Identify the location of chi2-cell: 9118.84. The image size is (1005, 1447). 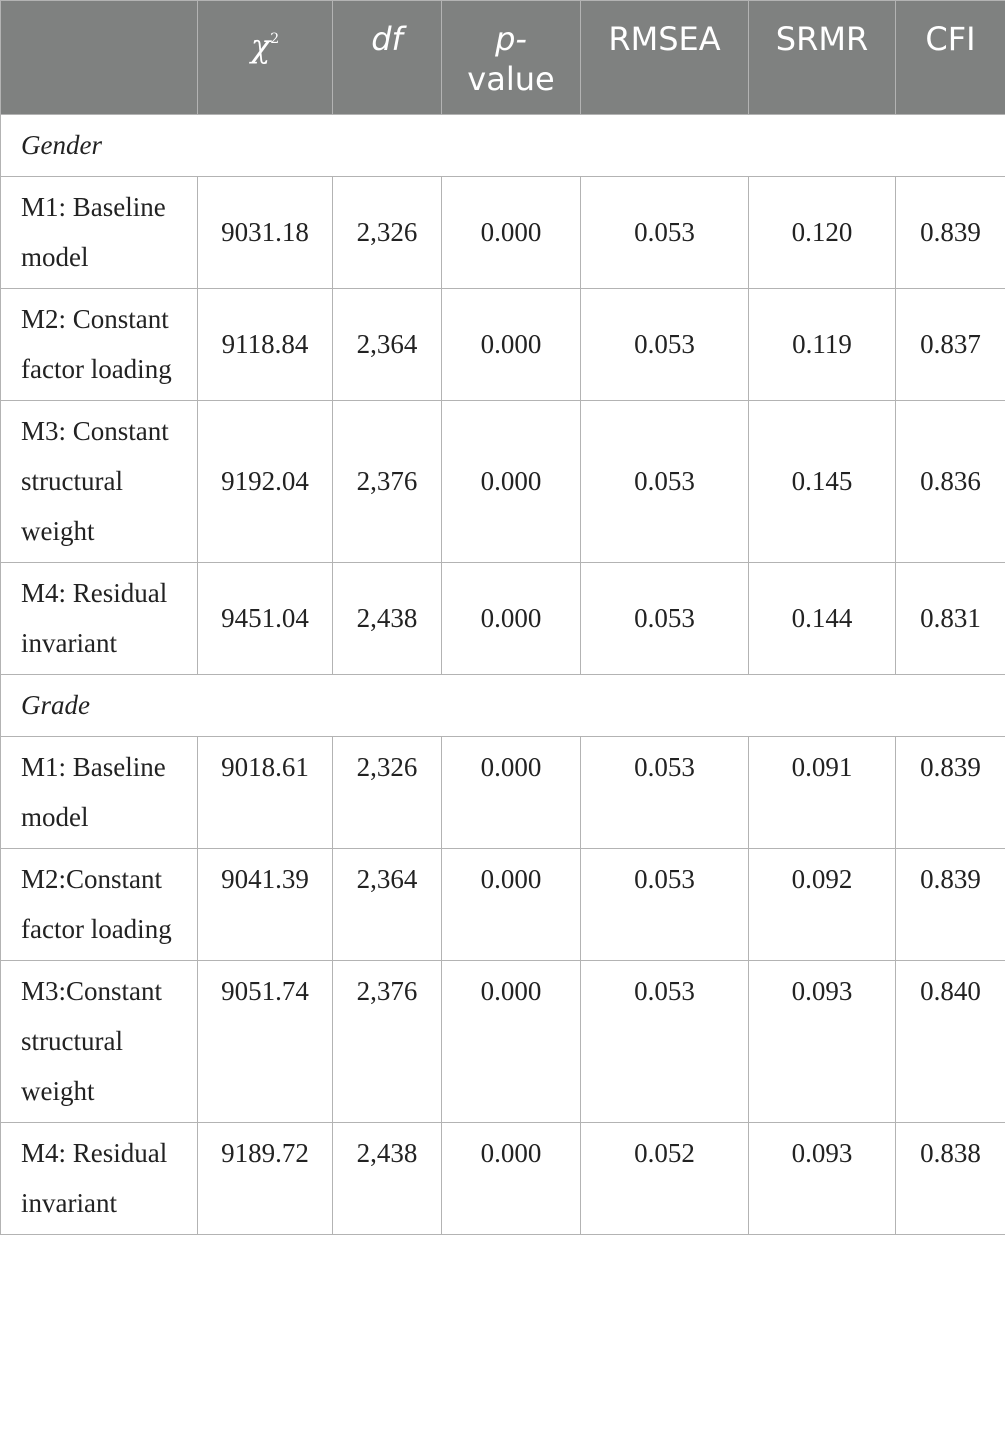
(265, 344).